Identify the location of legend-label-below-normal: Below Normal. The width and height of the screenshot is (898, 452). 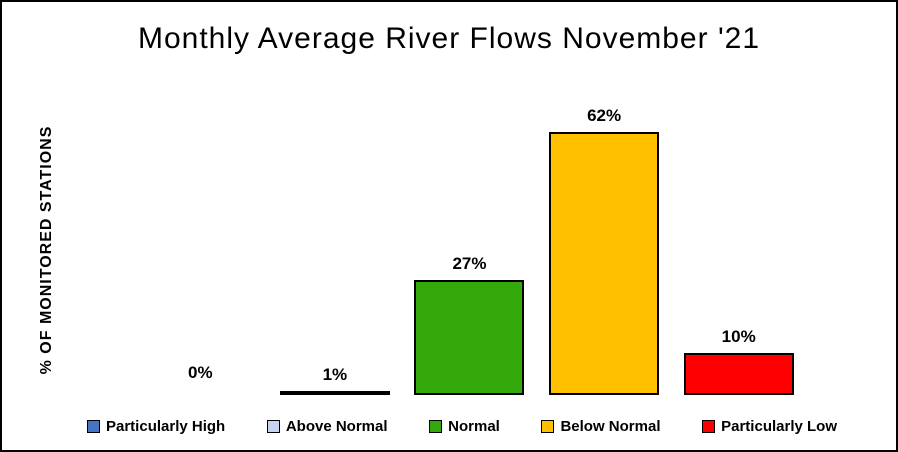
(610, 426).